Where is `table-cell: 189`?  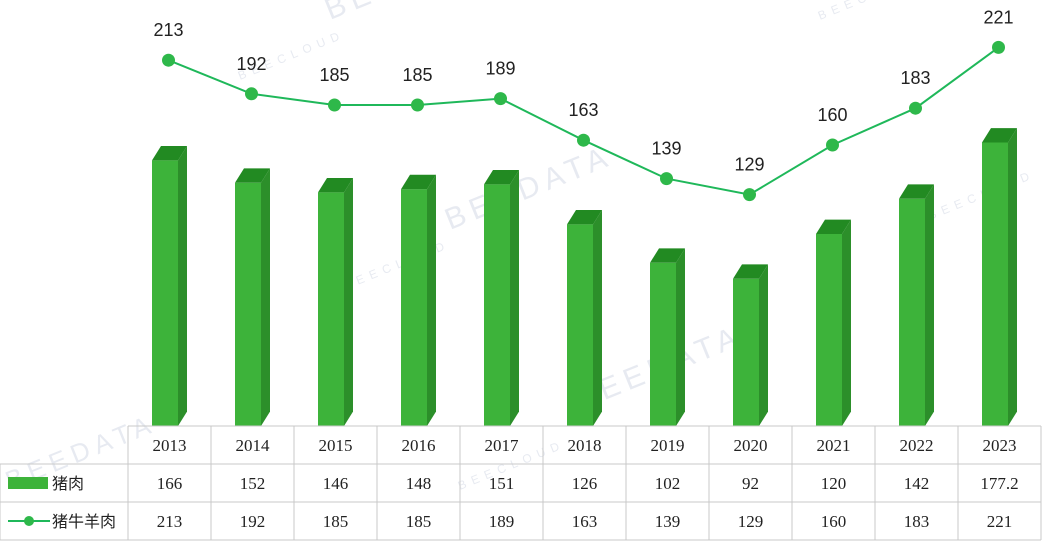 table-cell: 189 is located at coordinates (502, 521).